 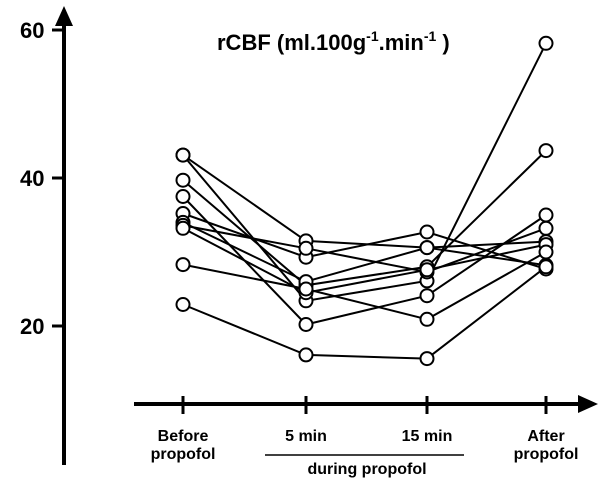 What do you see at coordinates (588, 404) in the screenshot?
I see `x-axis-arrow` at bounding box center [588, 404].